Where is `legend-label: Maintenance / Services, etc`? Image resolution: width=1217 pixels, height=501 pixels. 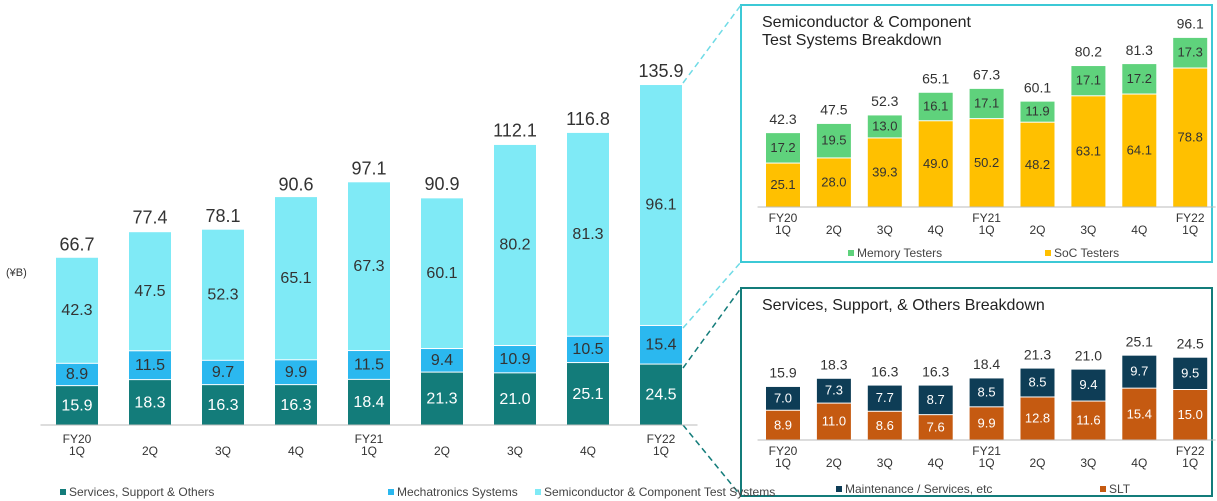 legend-label: Maintenance / Services, etc is located at coordinates (918, 489).